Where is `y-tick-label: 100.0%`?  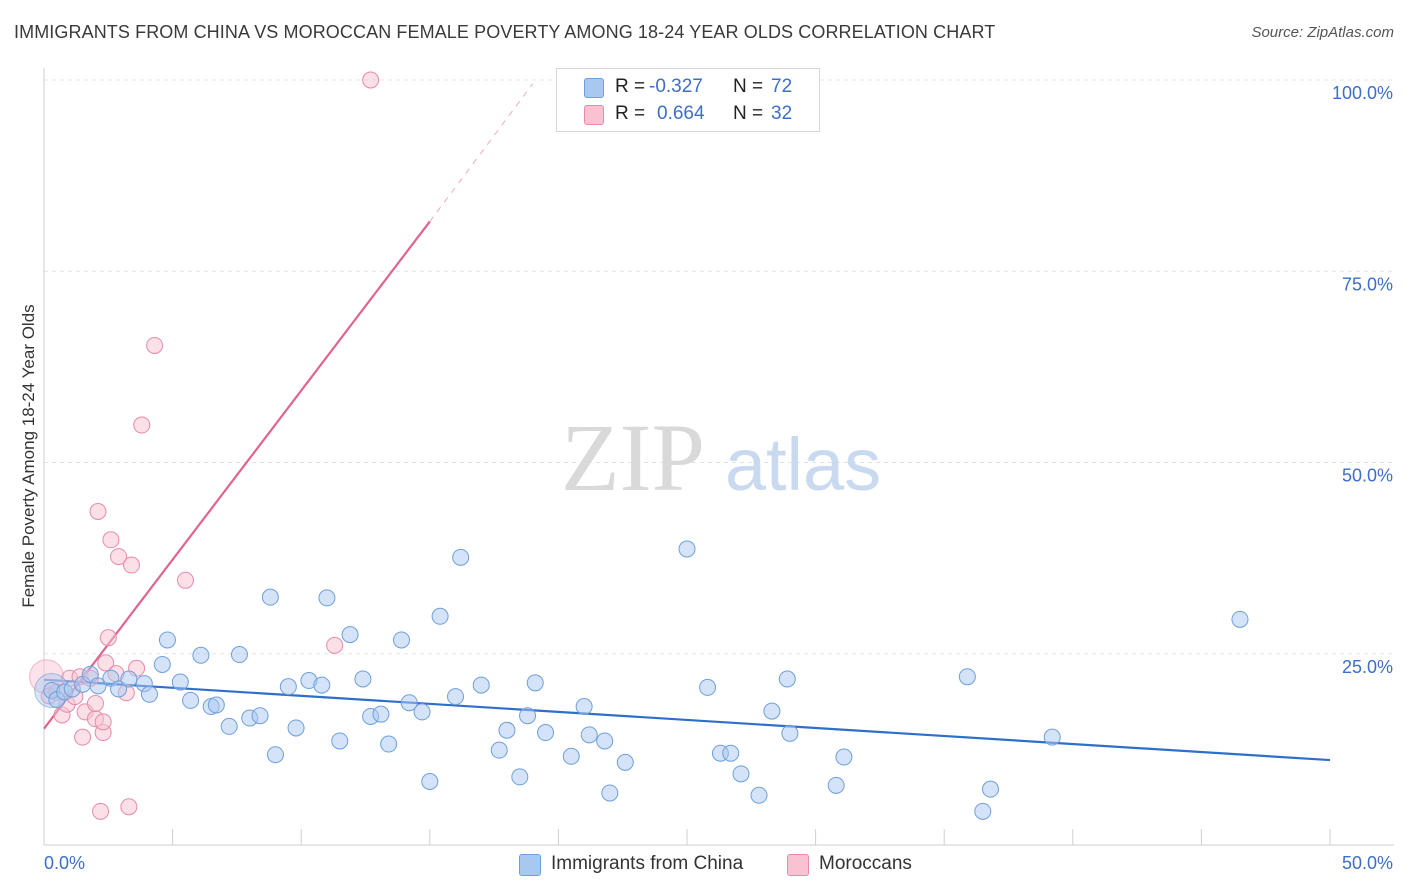
y-tick-label: 100.0% is located at coordinates (1362, 93).